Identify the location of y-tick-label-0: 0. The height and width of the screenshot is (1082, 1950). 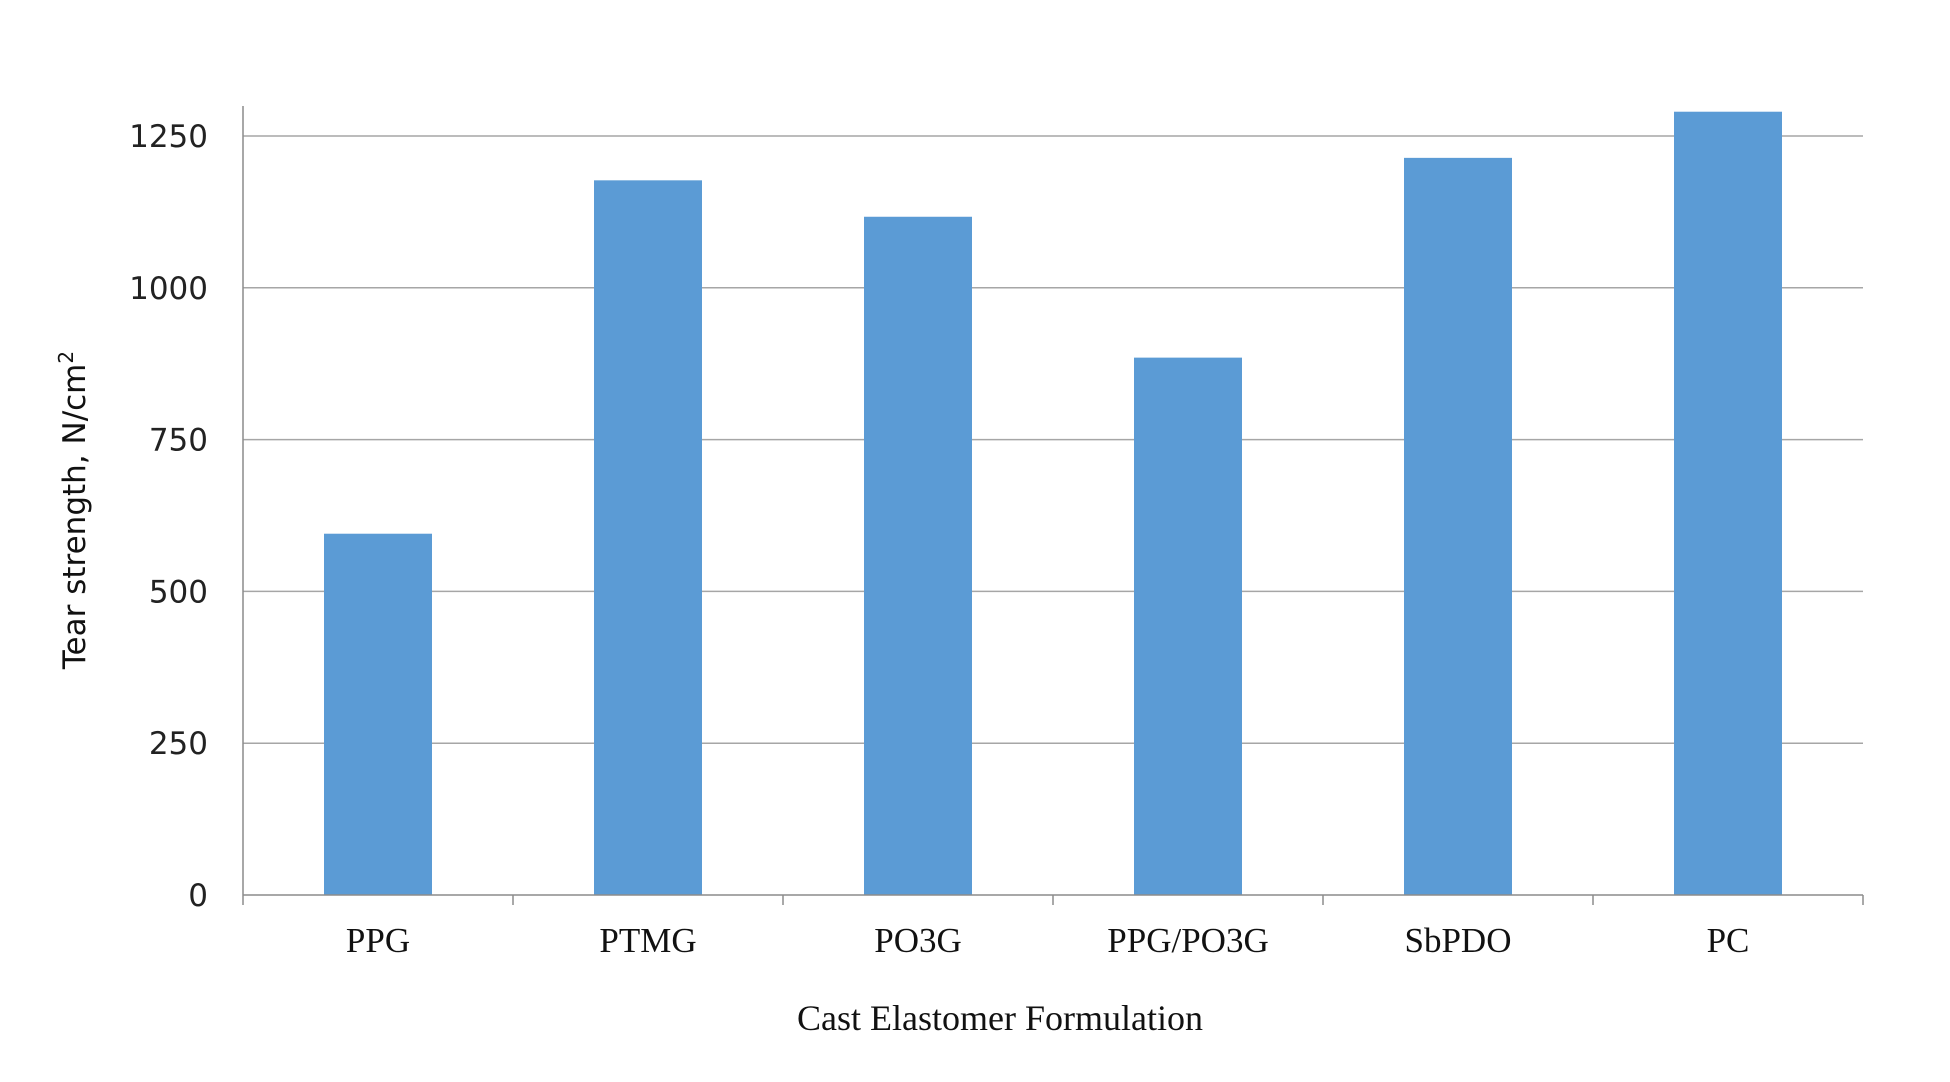
(198, 896).